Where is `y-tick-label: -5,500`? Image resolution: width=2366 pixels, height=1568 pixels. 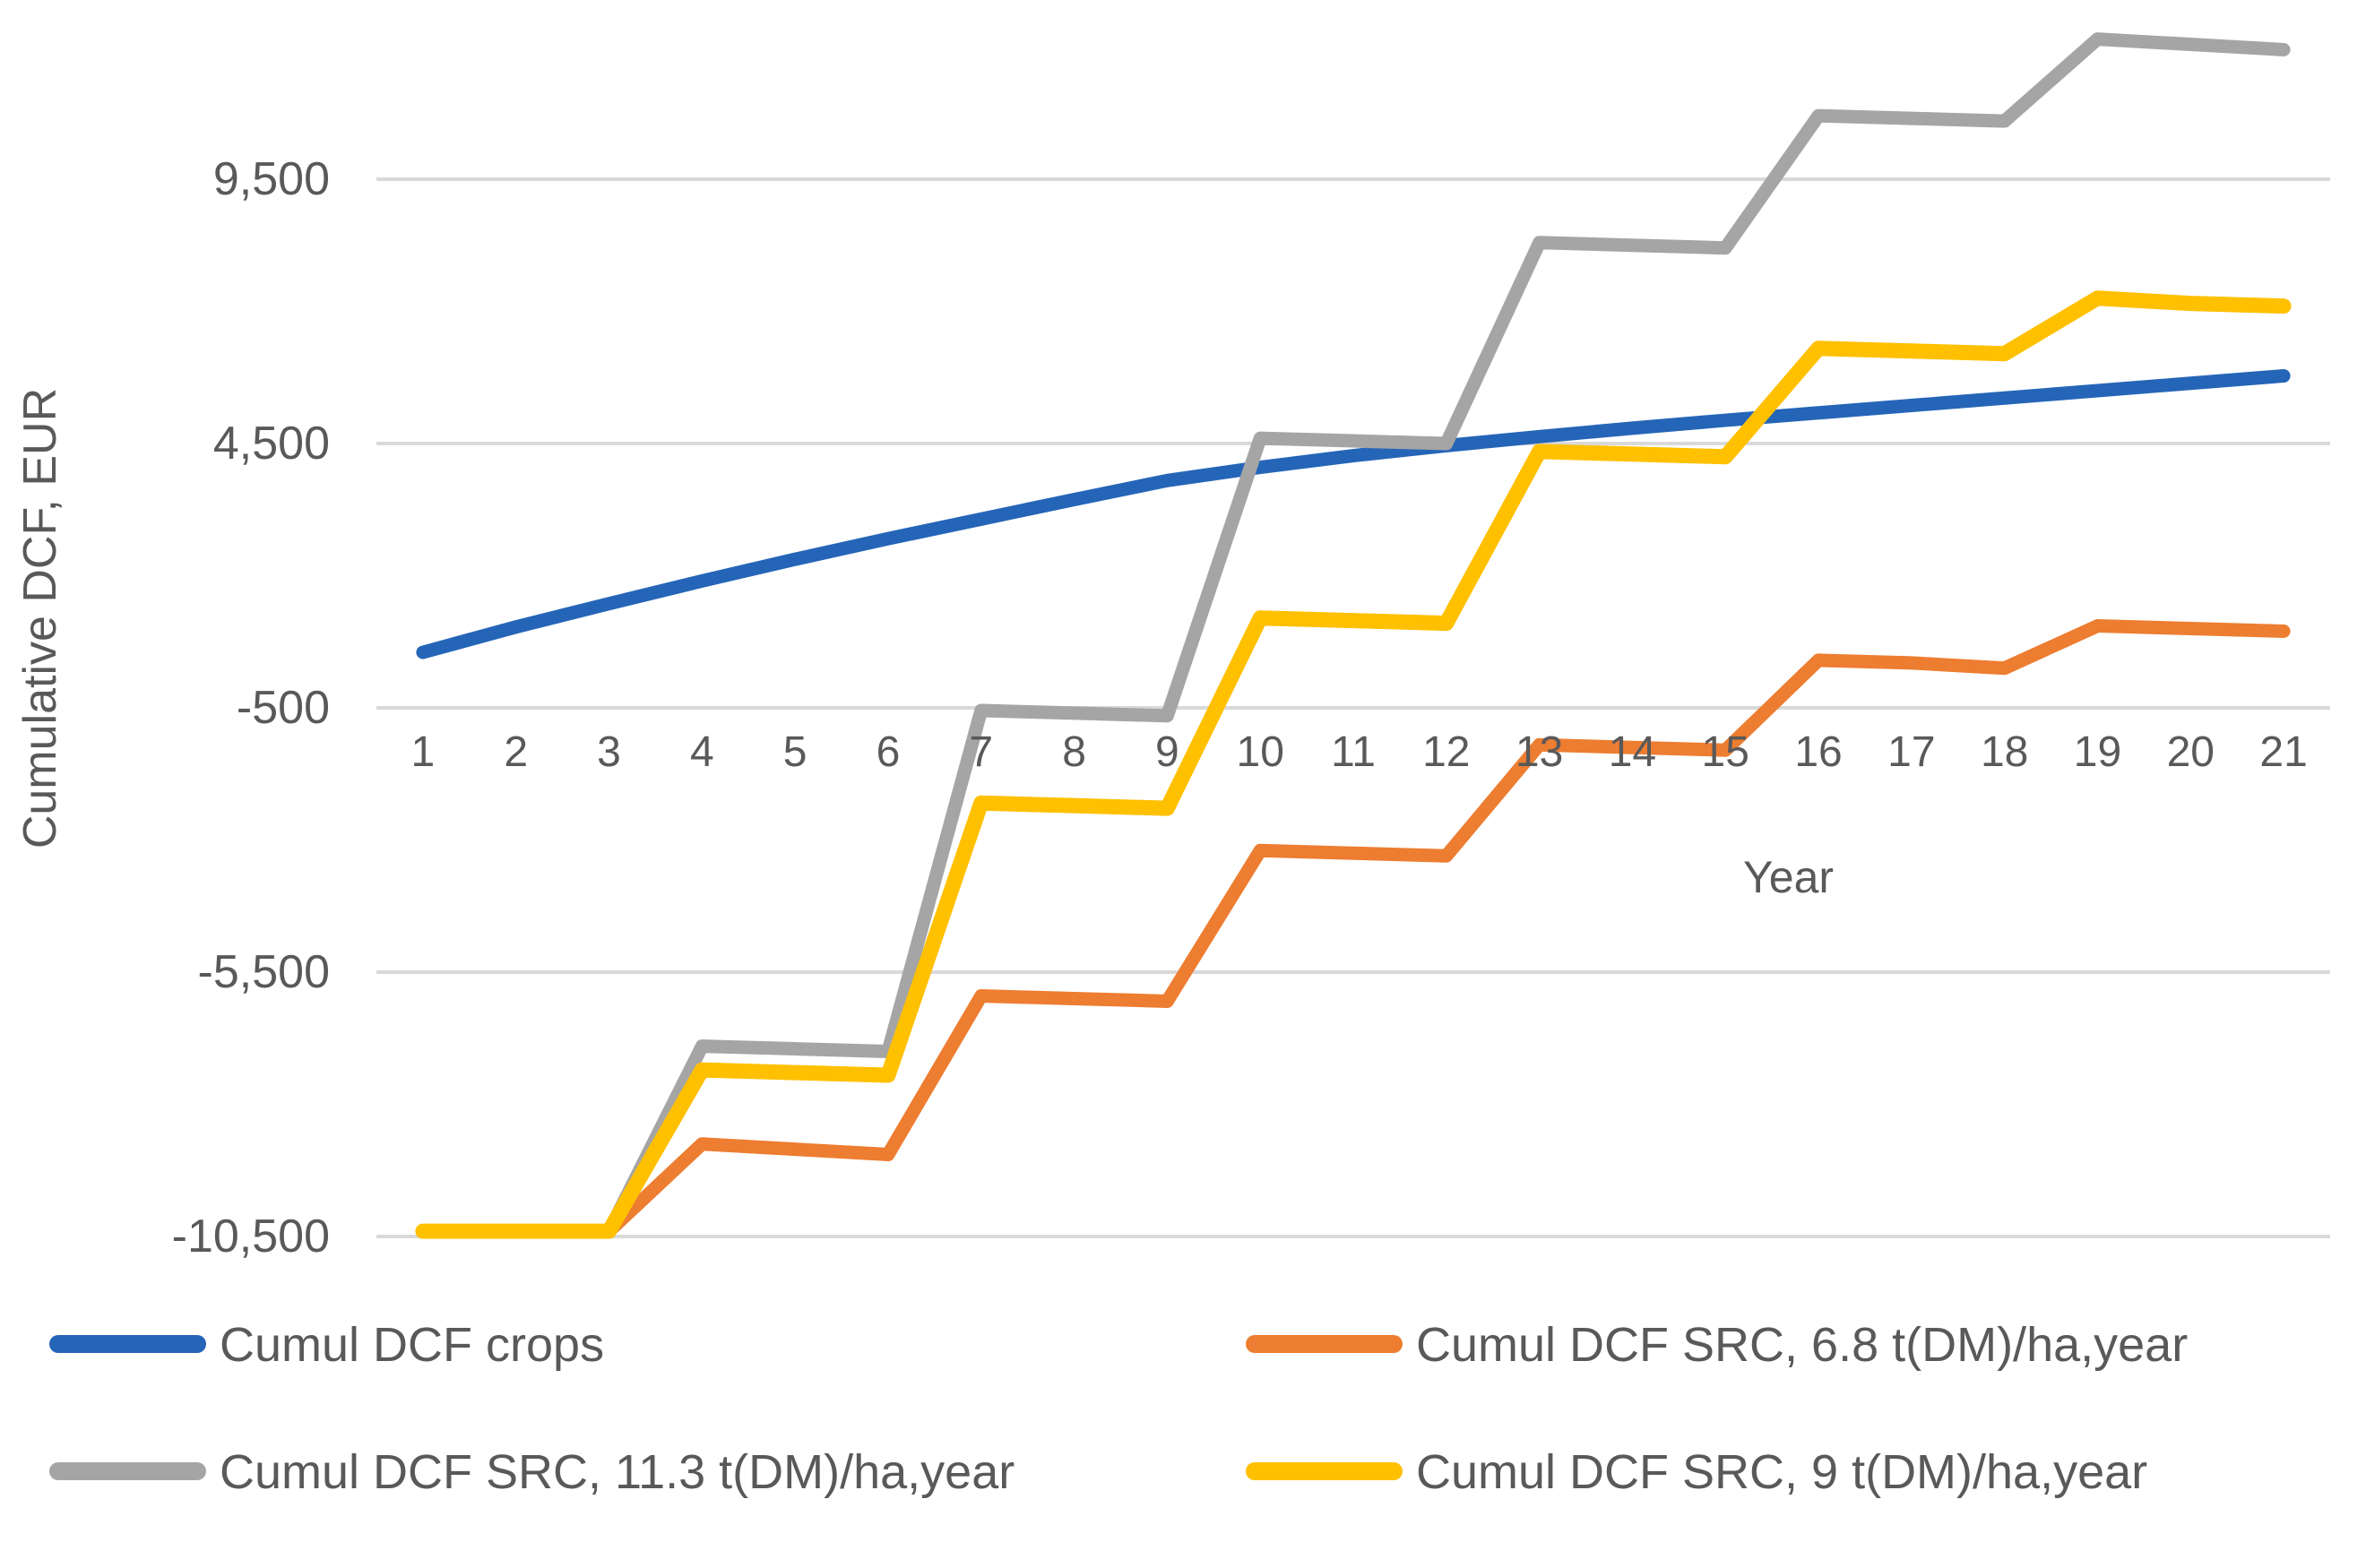
y-tick-label: -5,500 is located at coordinates (264, 972).